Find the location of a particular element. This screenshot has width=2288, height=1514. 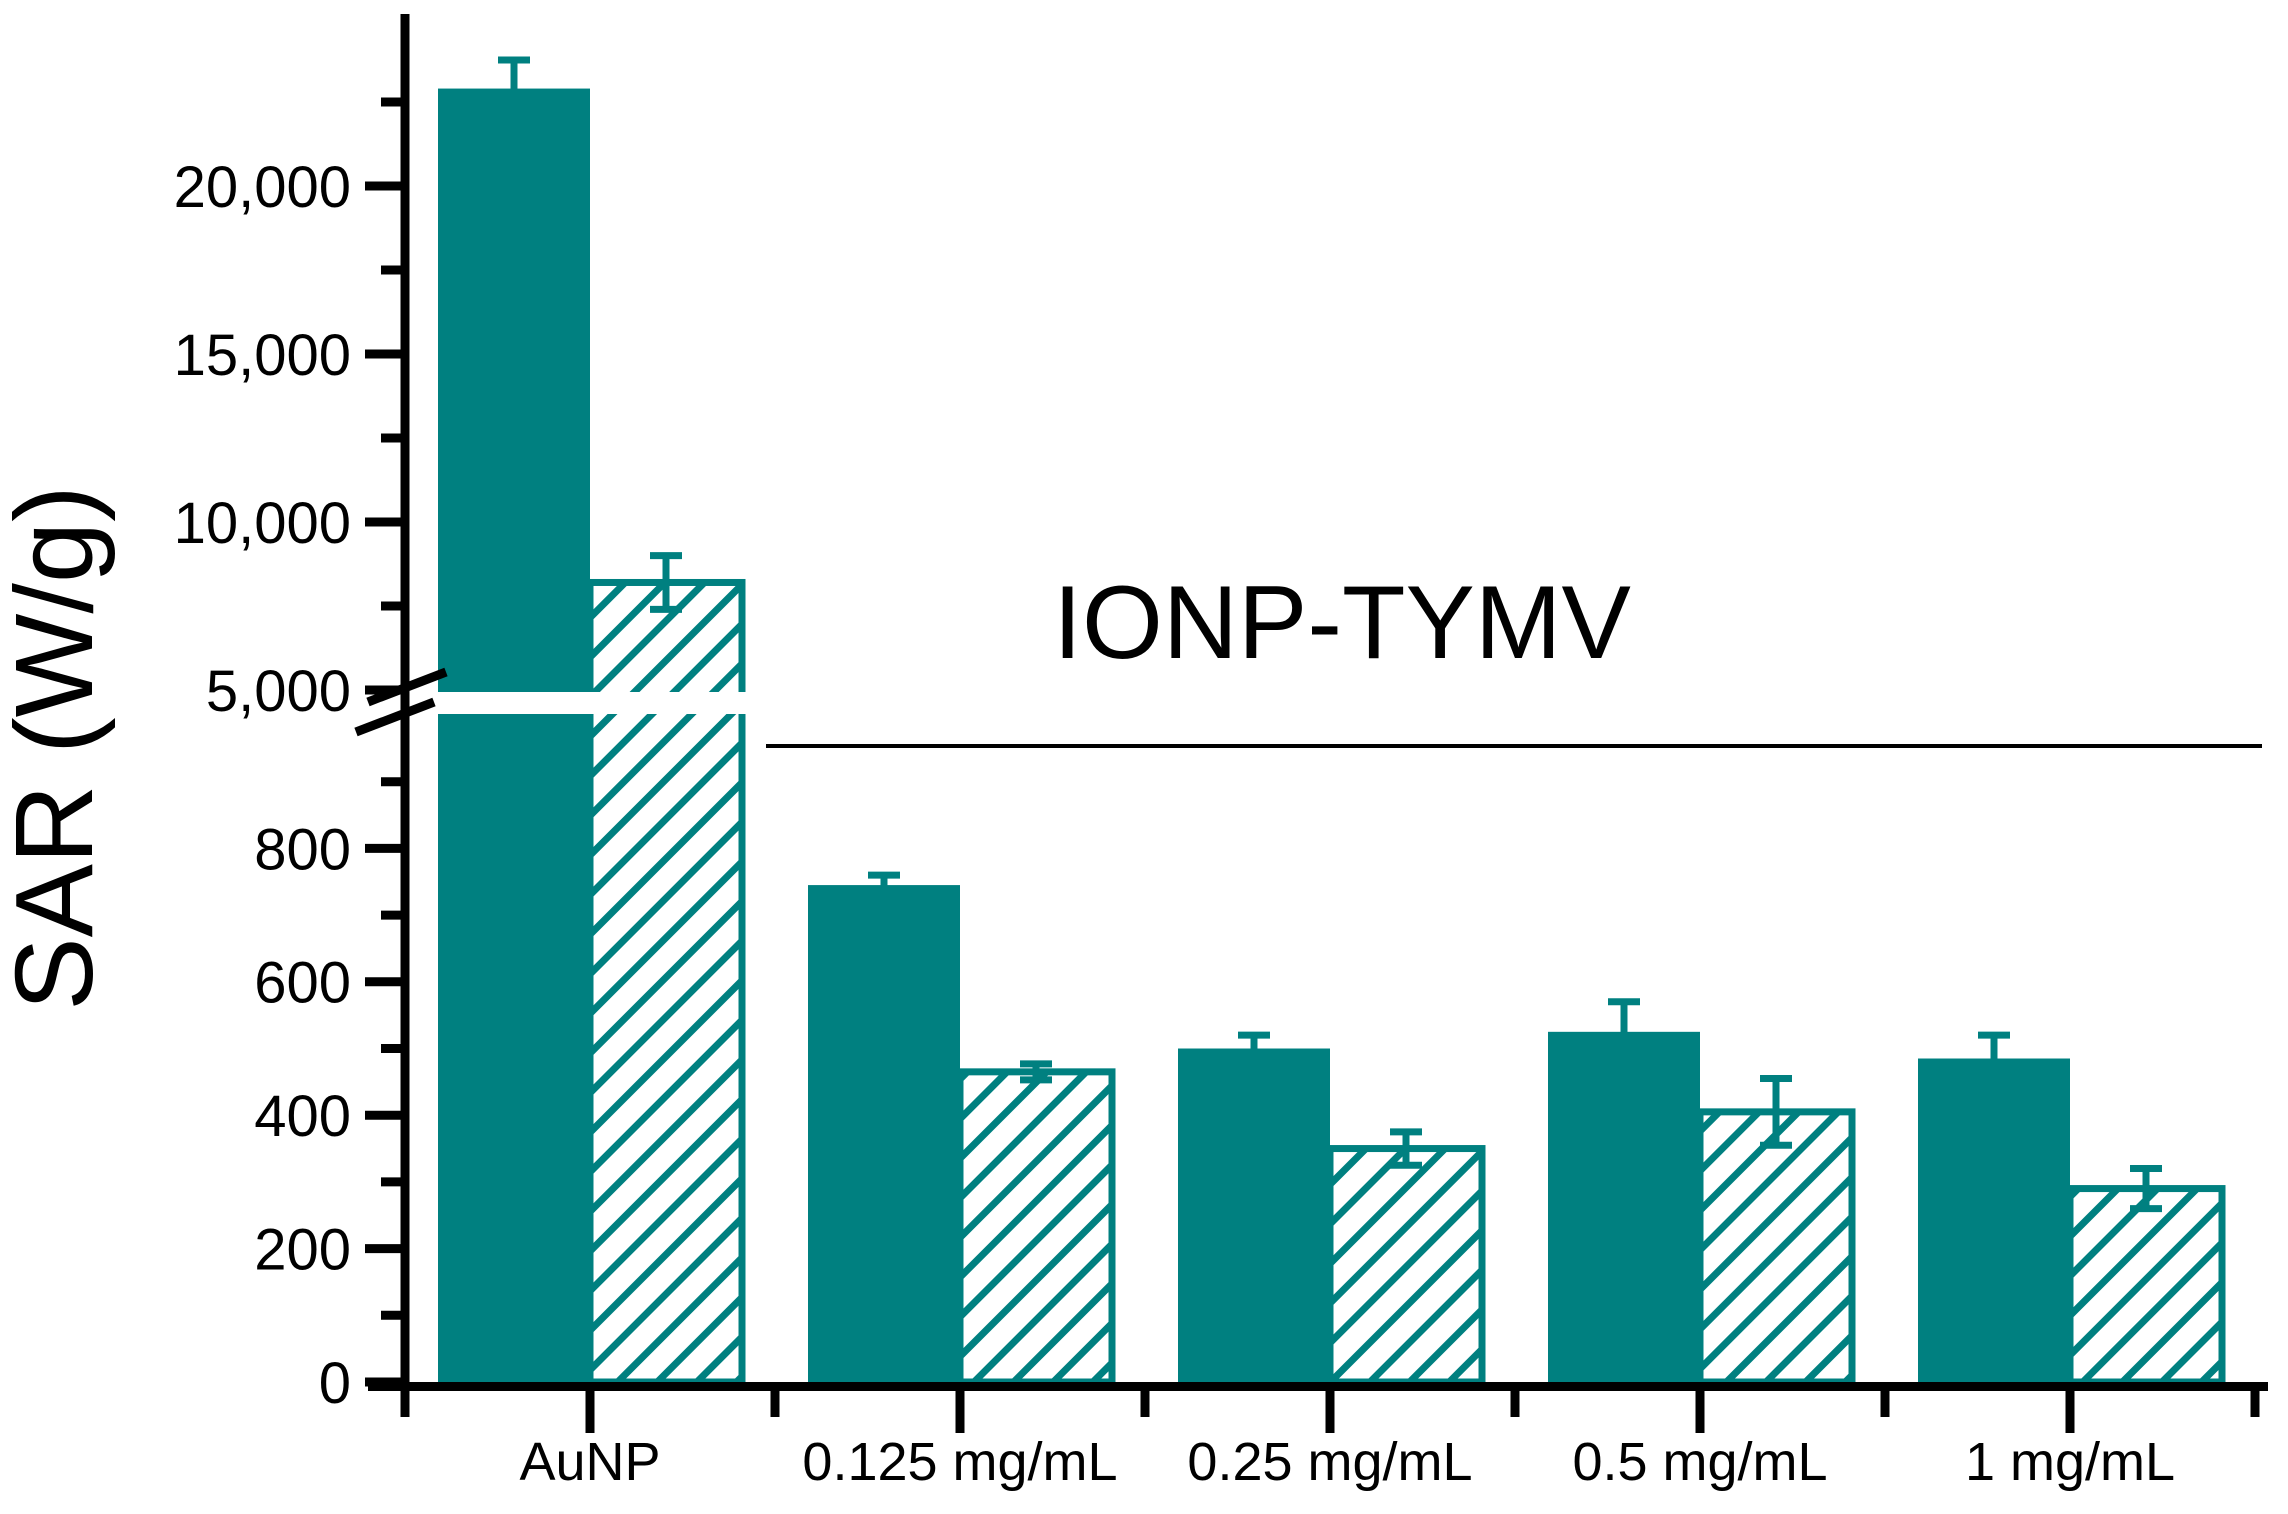

y-axis-tick-label: 0 is located at coordinates (335, 1383).